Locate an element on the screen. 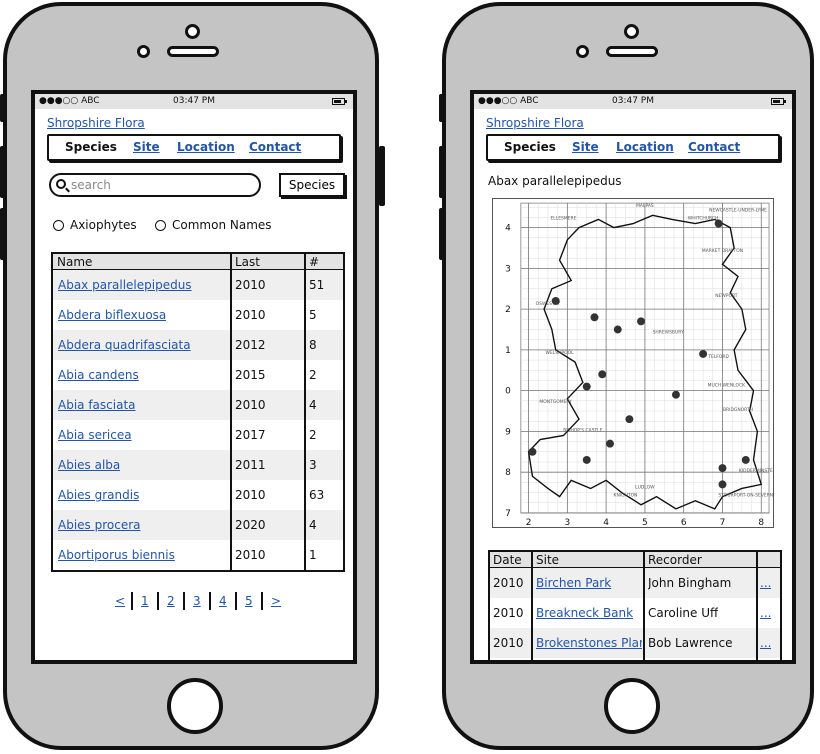 This screenshot has width=820, height=754. sensor-icon is located at coordinates (582, 51).